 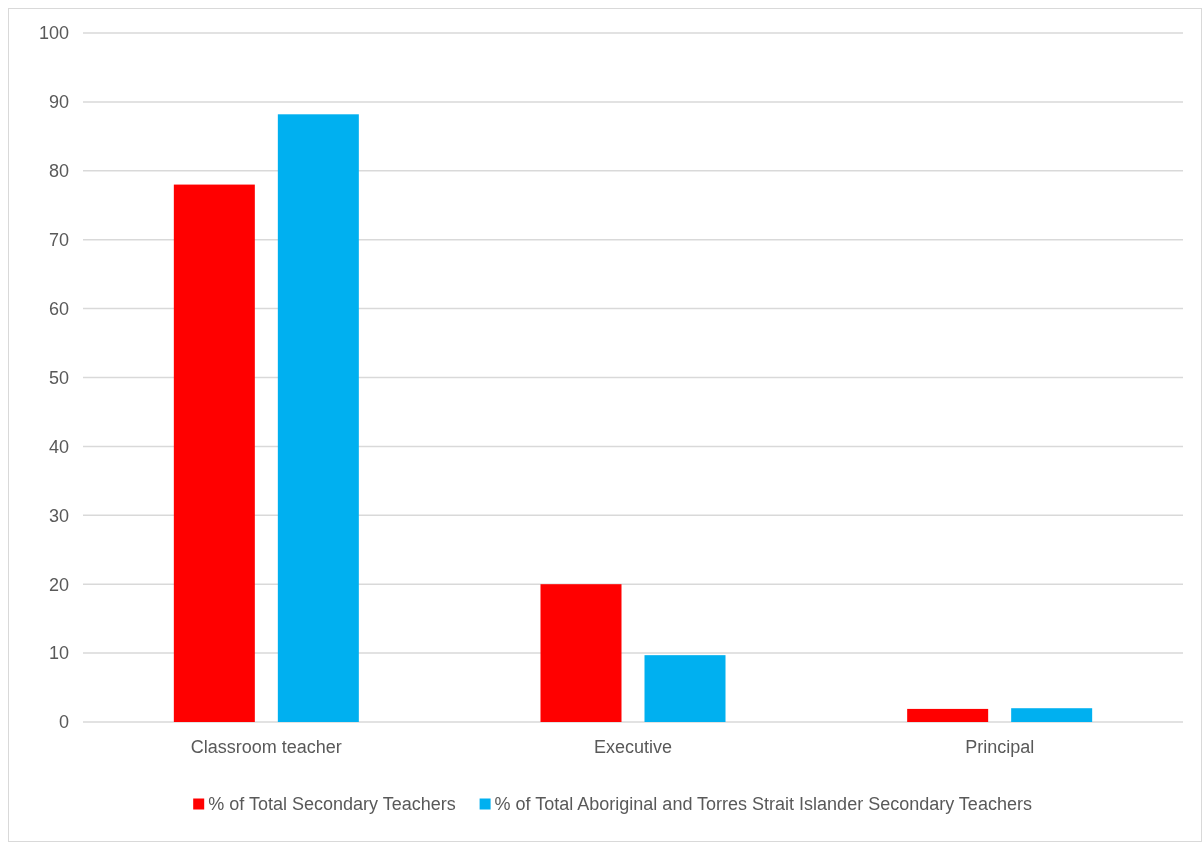 I want to click on x-tick-label: Principal, so click(x=1000, y=747).